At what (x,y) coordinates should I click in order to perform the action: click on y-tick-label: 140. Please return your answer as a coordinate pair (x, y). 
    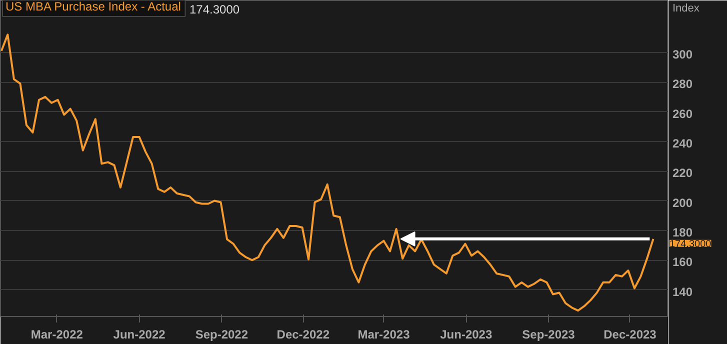
    Looking at the image, I should click on (682, 291).